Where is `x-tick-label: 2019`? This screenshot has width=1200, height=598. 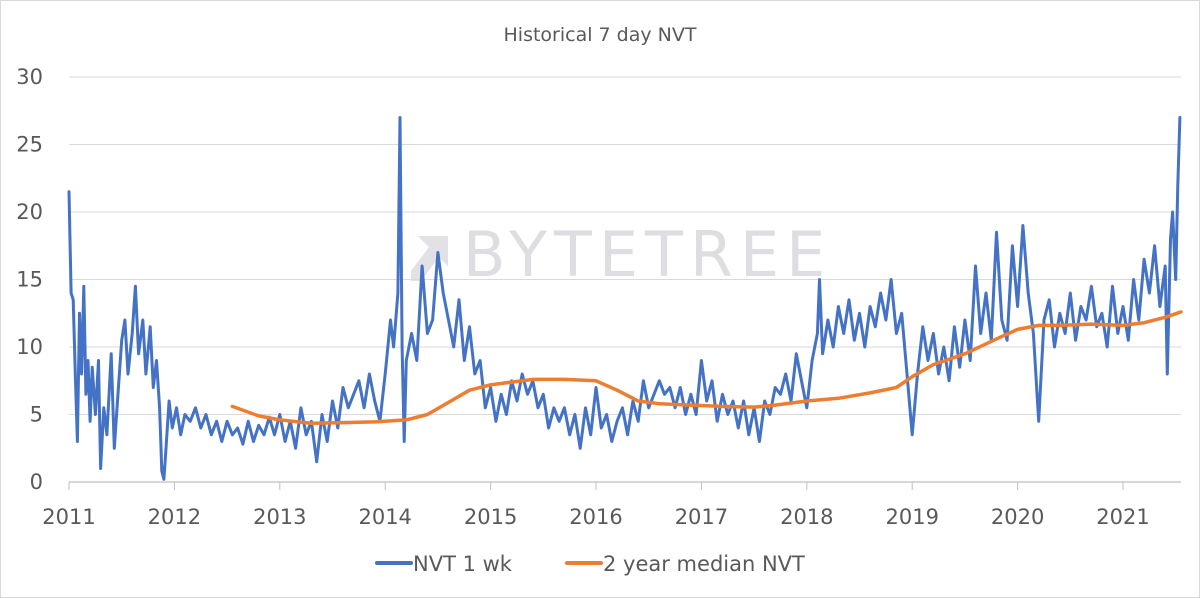 x-tick-label: 2019 is located at coordinates (911, 517).